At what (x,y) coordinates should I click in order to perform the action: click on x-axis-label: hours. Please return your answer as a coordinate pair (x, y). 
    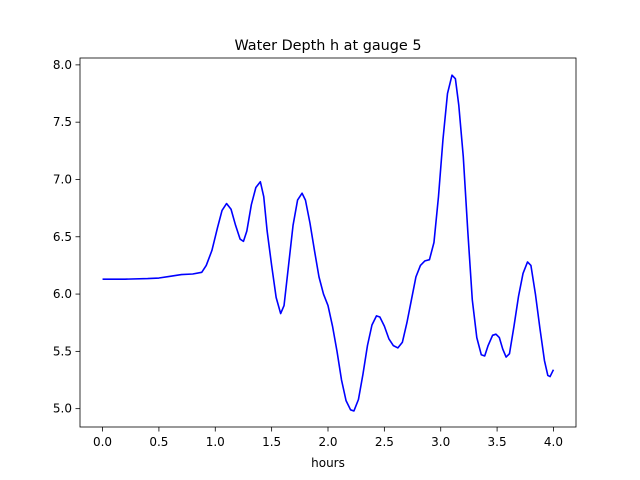
    Looking at the image, I should click on (328, 463).